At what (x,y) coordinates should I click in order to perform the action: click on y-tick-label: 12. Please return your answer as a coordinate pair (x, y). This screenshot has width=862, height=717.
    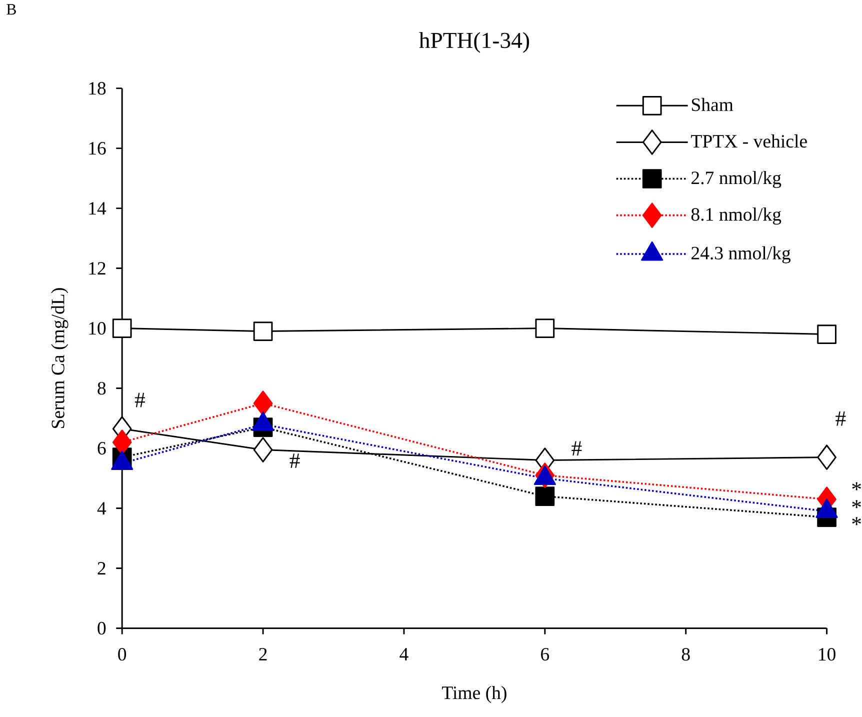
    Looking at the image, I should click on (97, 268).